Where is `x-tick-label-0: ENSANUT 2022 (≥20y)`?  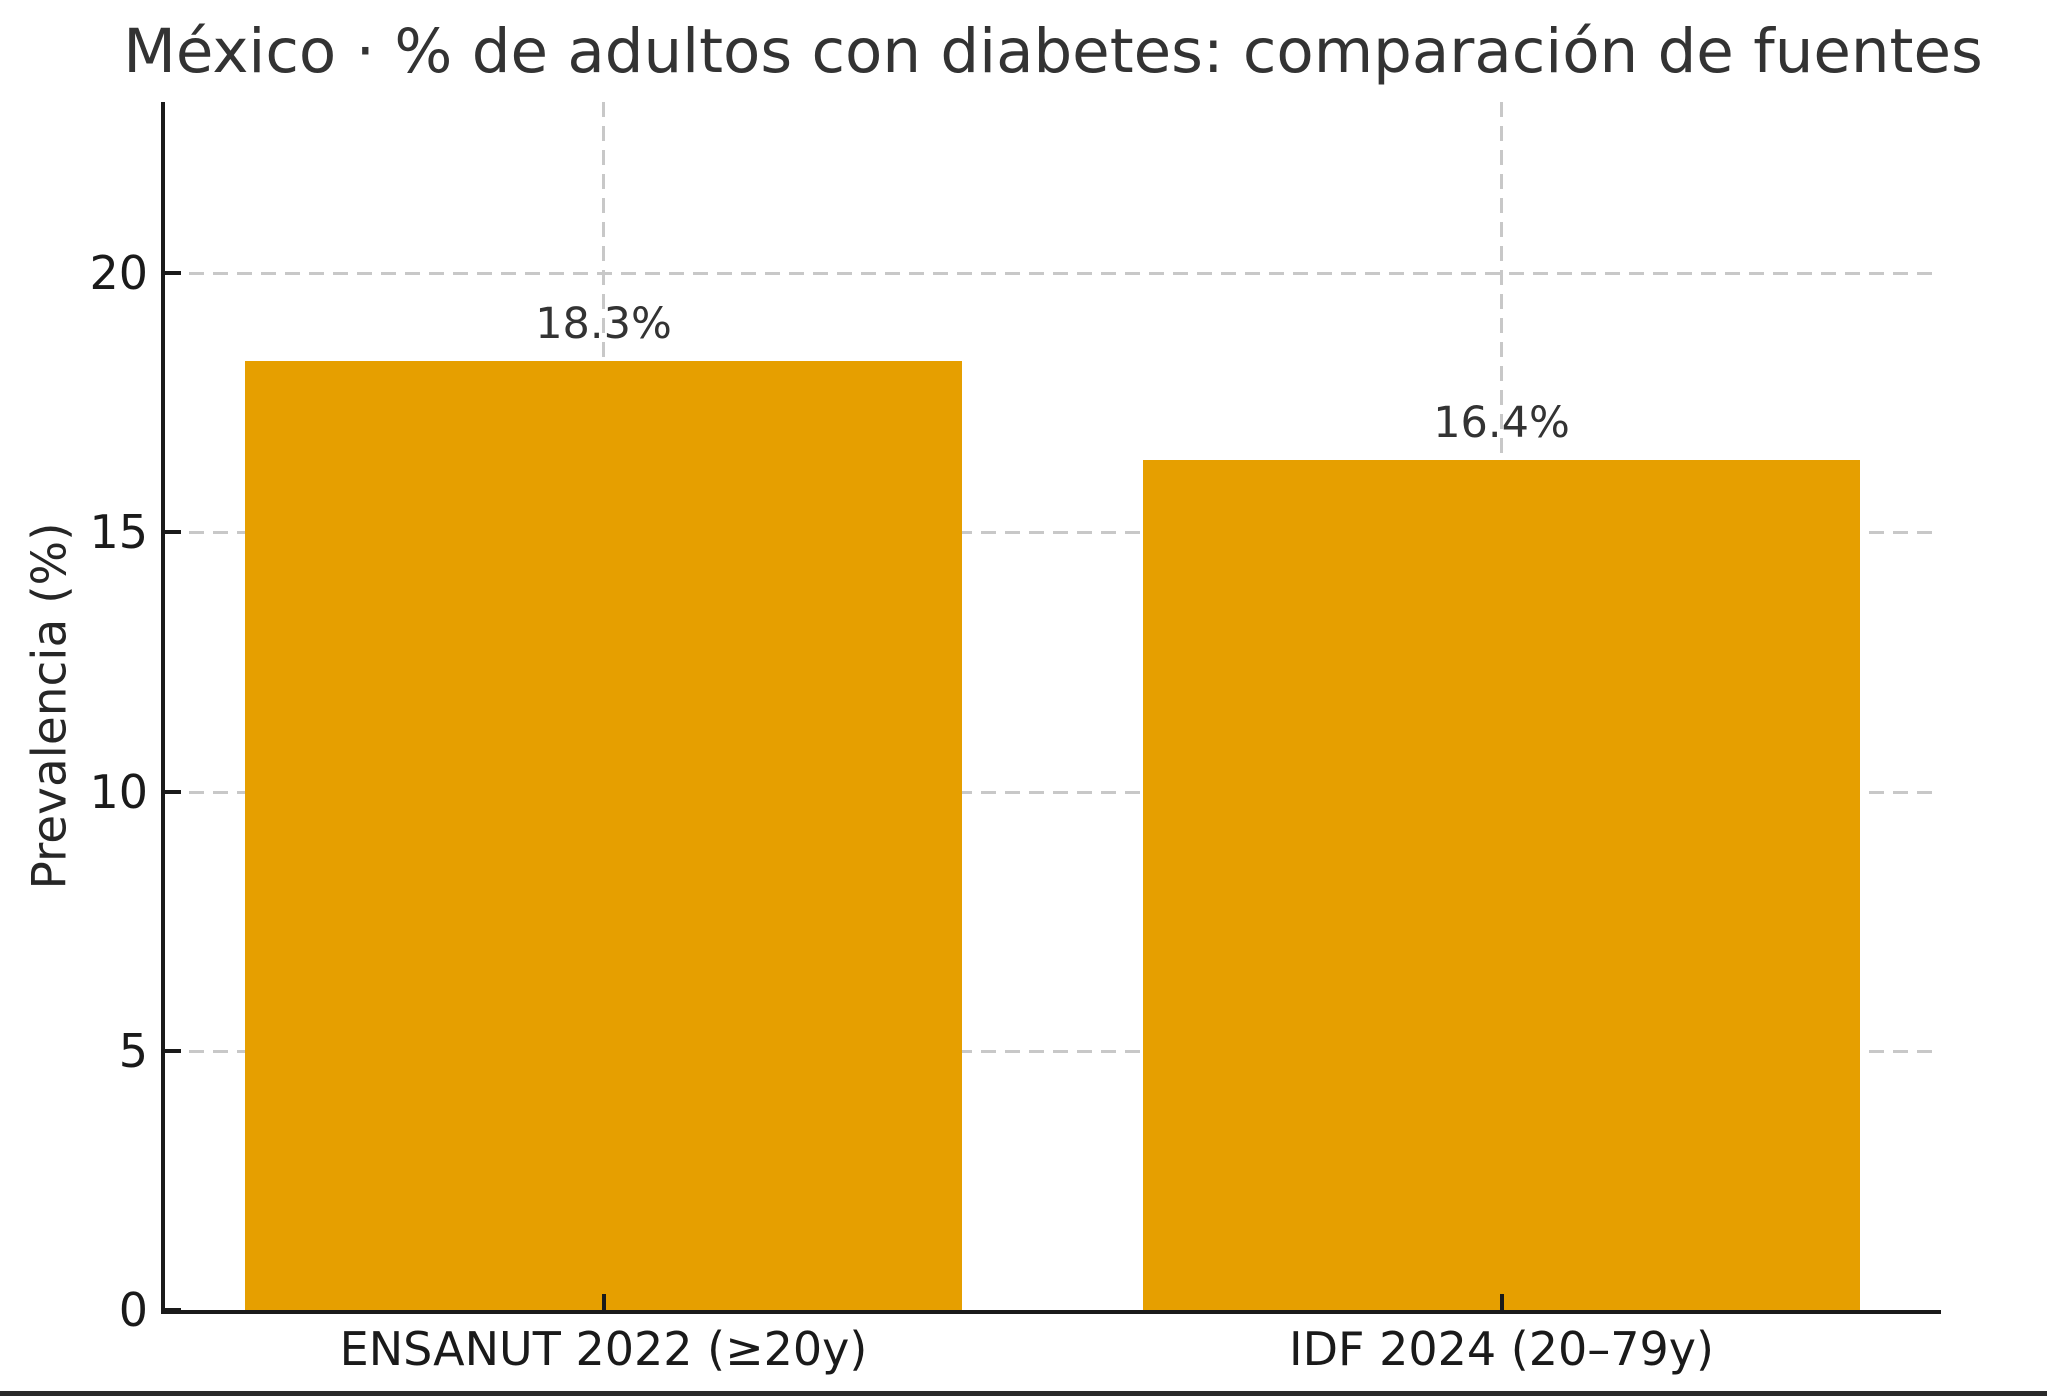
x-tick-label-0: ENSANUT 2022 (≥20y) is located at coordinates (603, 1349).